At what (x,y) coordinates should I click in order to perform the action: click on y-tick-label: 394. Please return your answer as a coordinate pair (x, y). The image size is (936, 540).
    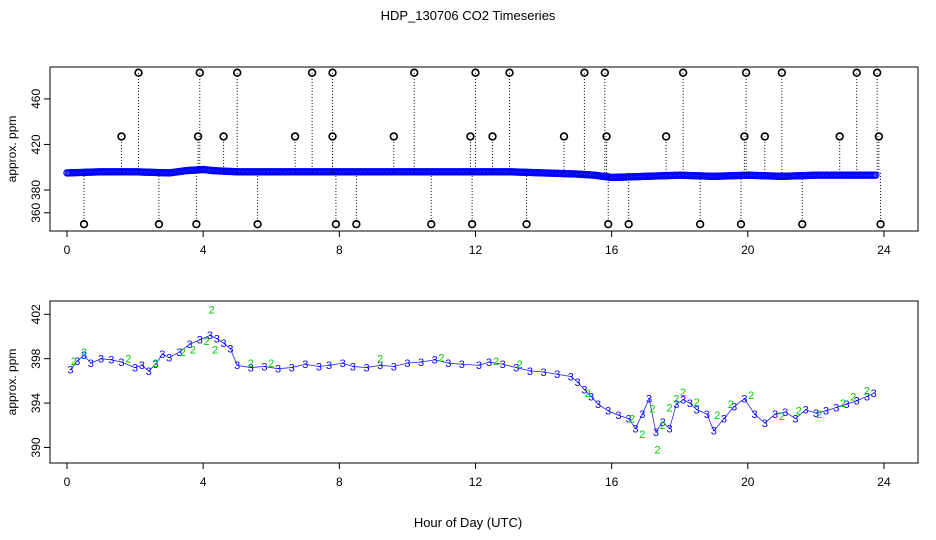
    Looking at the image, I should click on (36, 403).